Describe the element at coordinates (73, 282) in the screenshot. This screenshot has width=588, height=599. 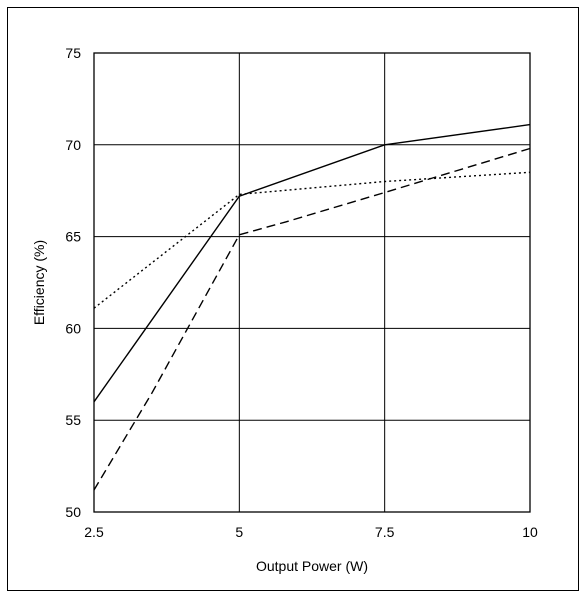
I see `y-tick-labels: 50 55 60 65 70 75` at that location.